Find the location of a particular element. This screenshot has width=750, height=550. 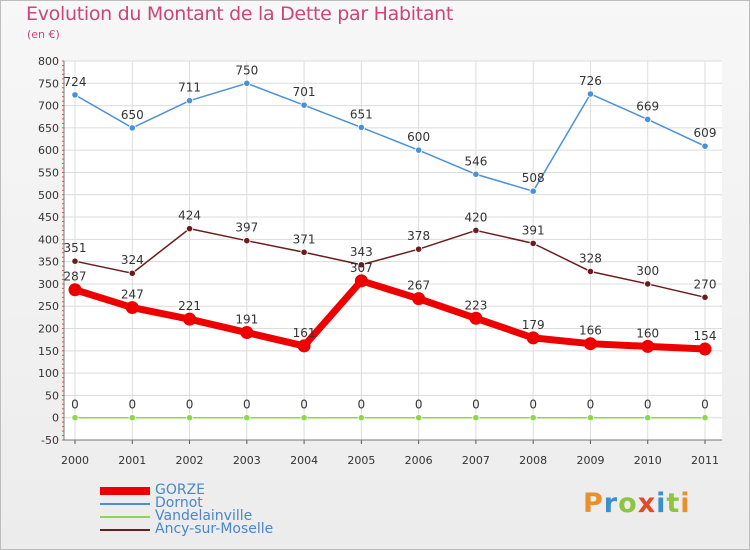

y-tick-label: -50 is located at coordinates (50, 440).